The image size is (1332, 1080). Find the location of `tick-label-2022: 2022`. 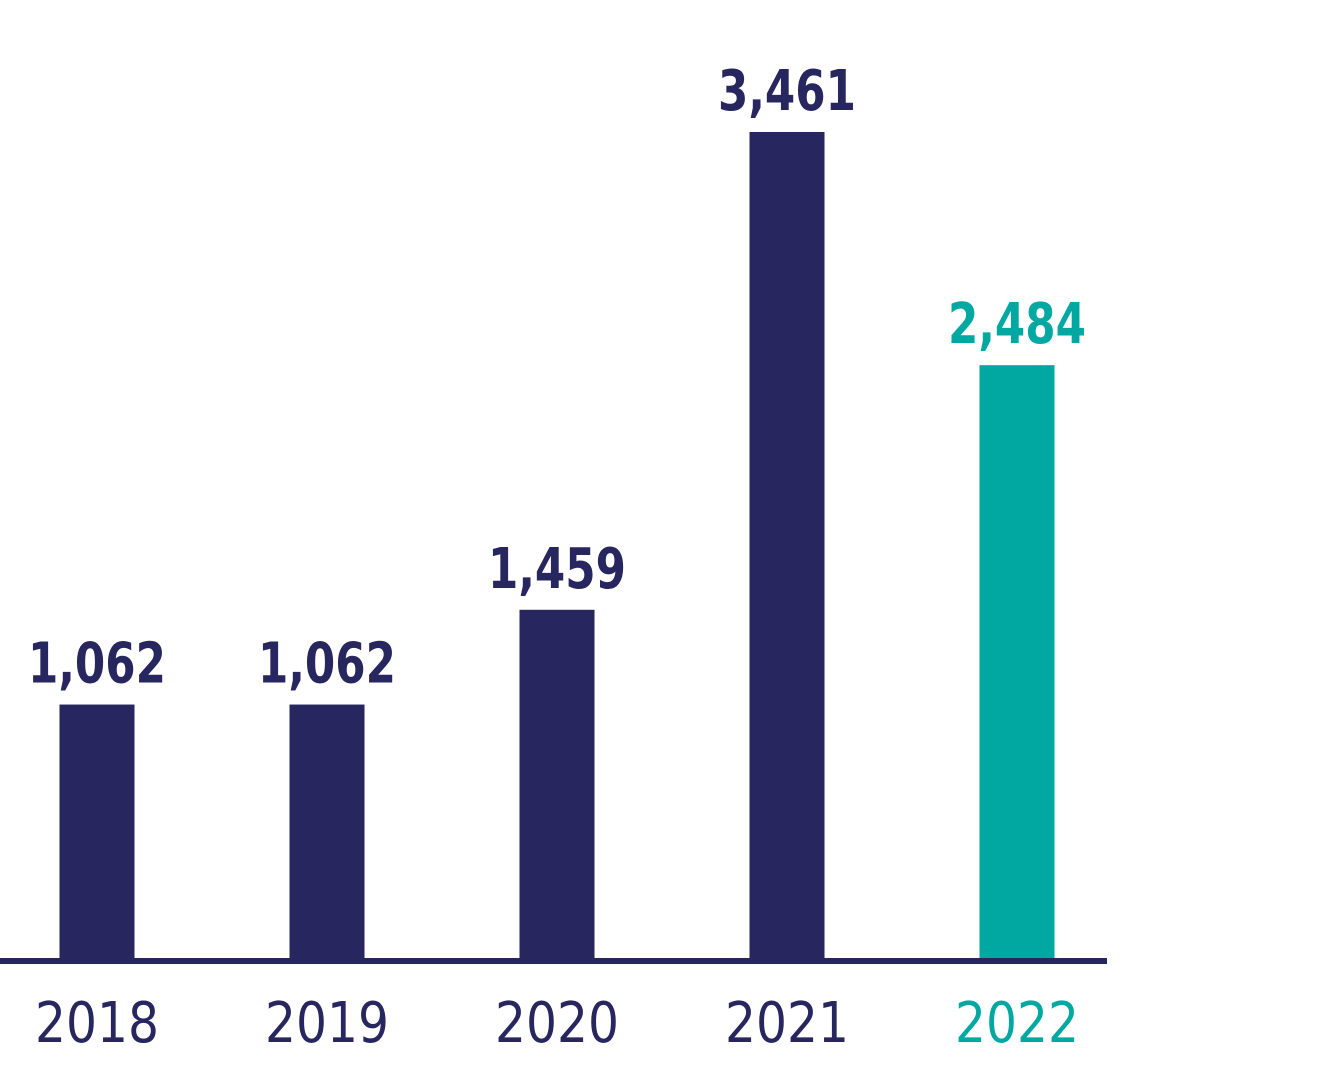

tick-label-2022: 2022 is located at coordinates (1017, 1023).